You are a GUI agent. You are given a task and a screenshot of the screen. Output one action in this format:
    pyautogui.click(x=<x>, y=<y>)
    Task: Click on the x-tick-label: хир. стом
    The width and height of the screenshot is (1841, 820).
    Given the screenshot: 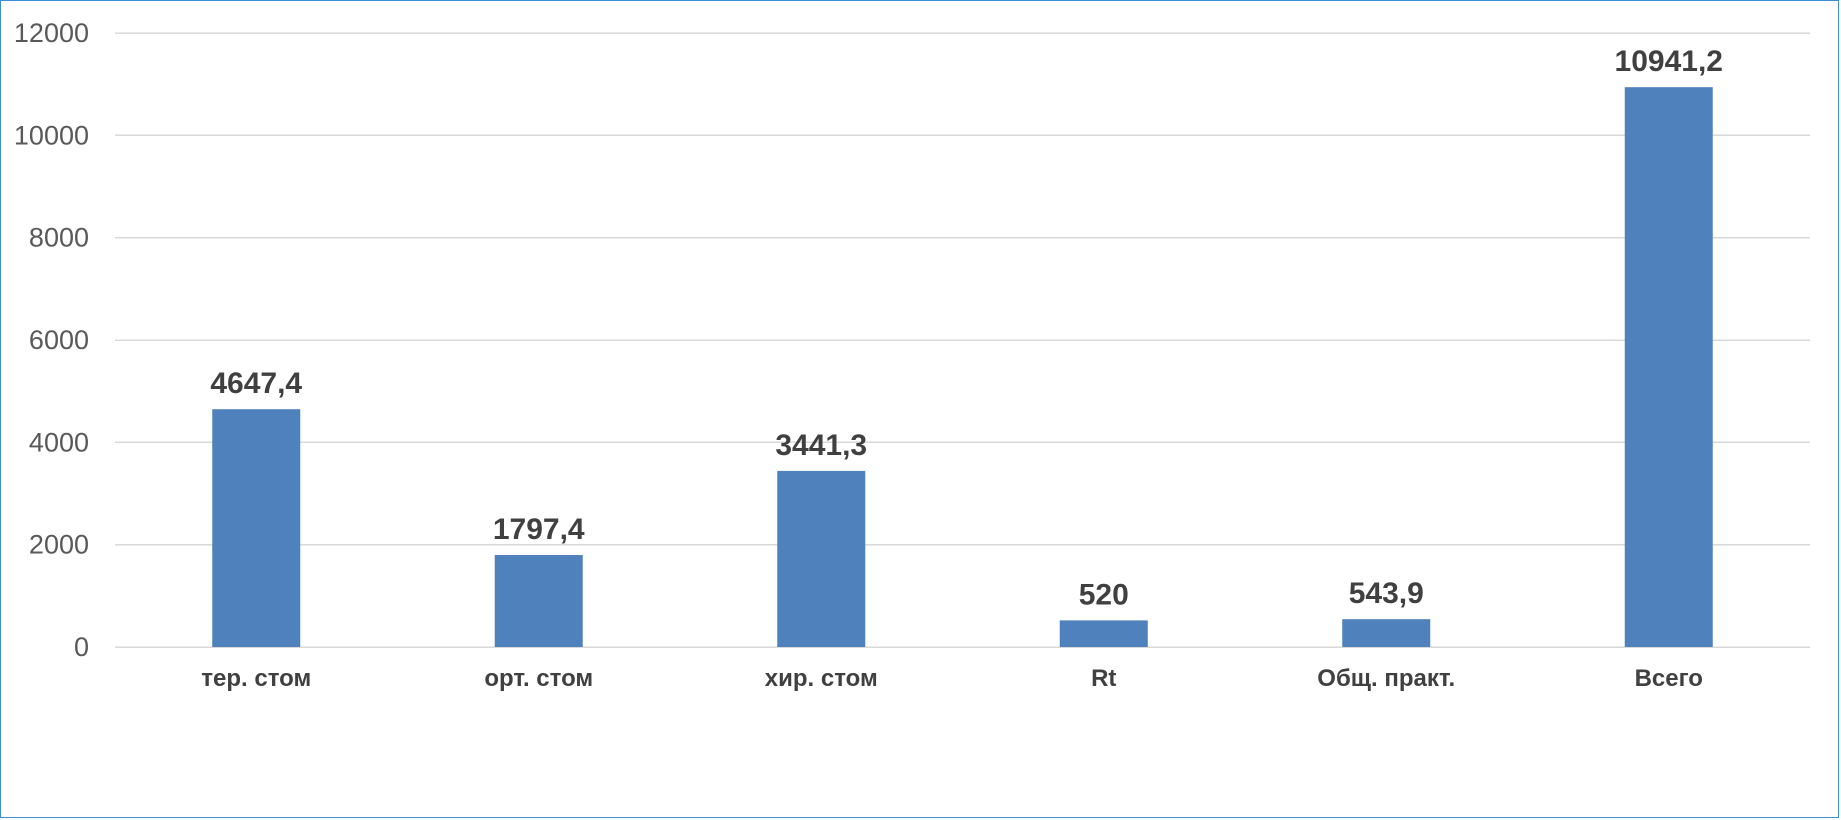 What is the action you would take?
    pyautogui.click(x=821, y=678)
    